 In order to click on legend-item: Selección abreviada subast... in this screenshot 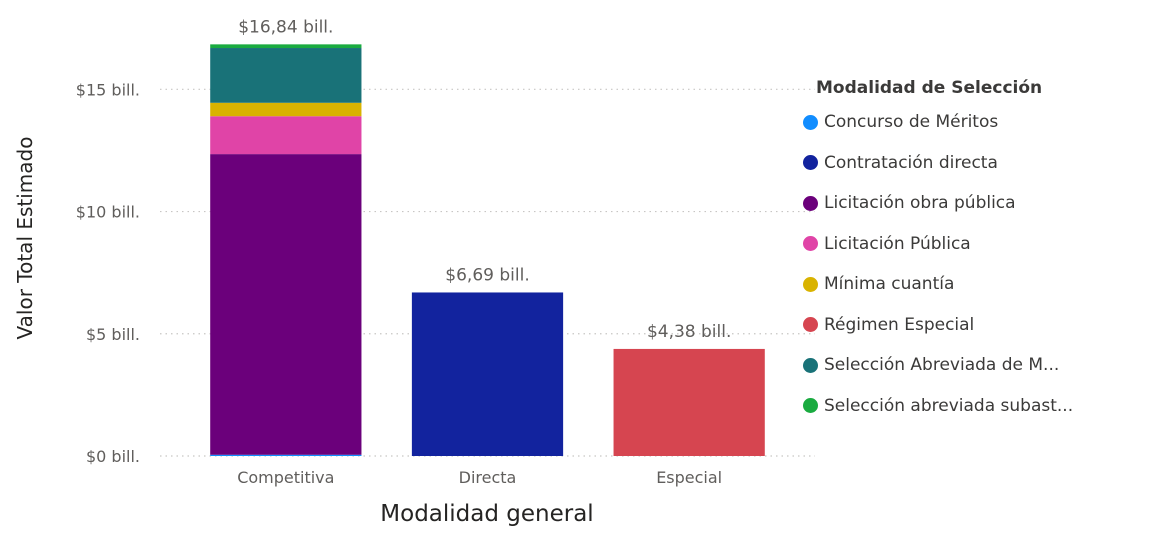, I will do `click(973, 406)`.